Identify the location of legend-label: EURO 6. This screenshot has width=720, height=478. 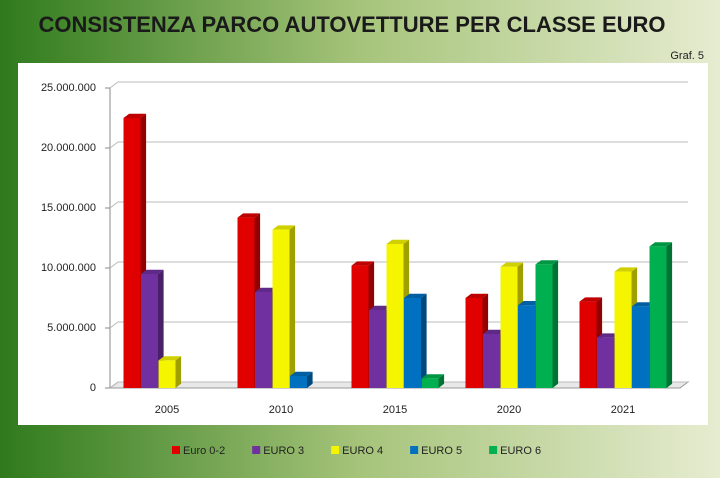
(520, 451).